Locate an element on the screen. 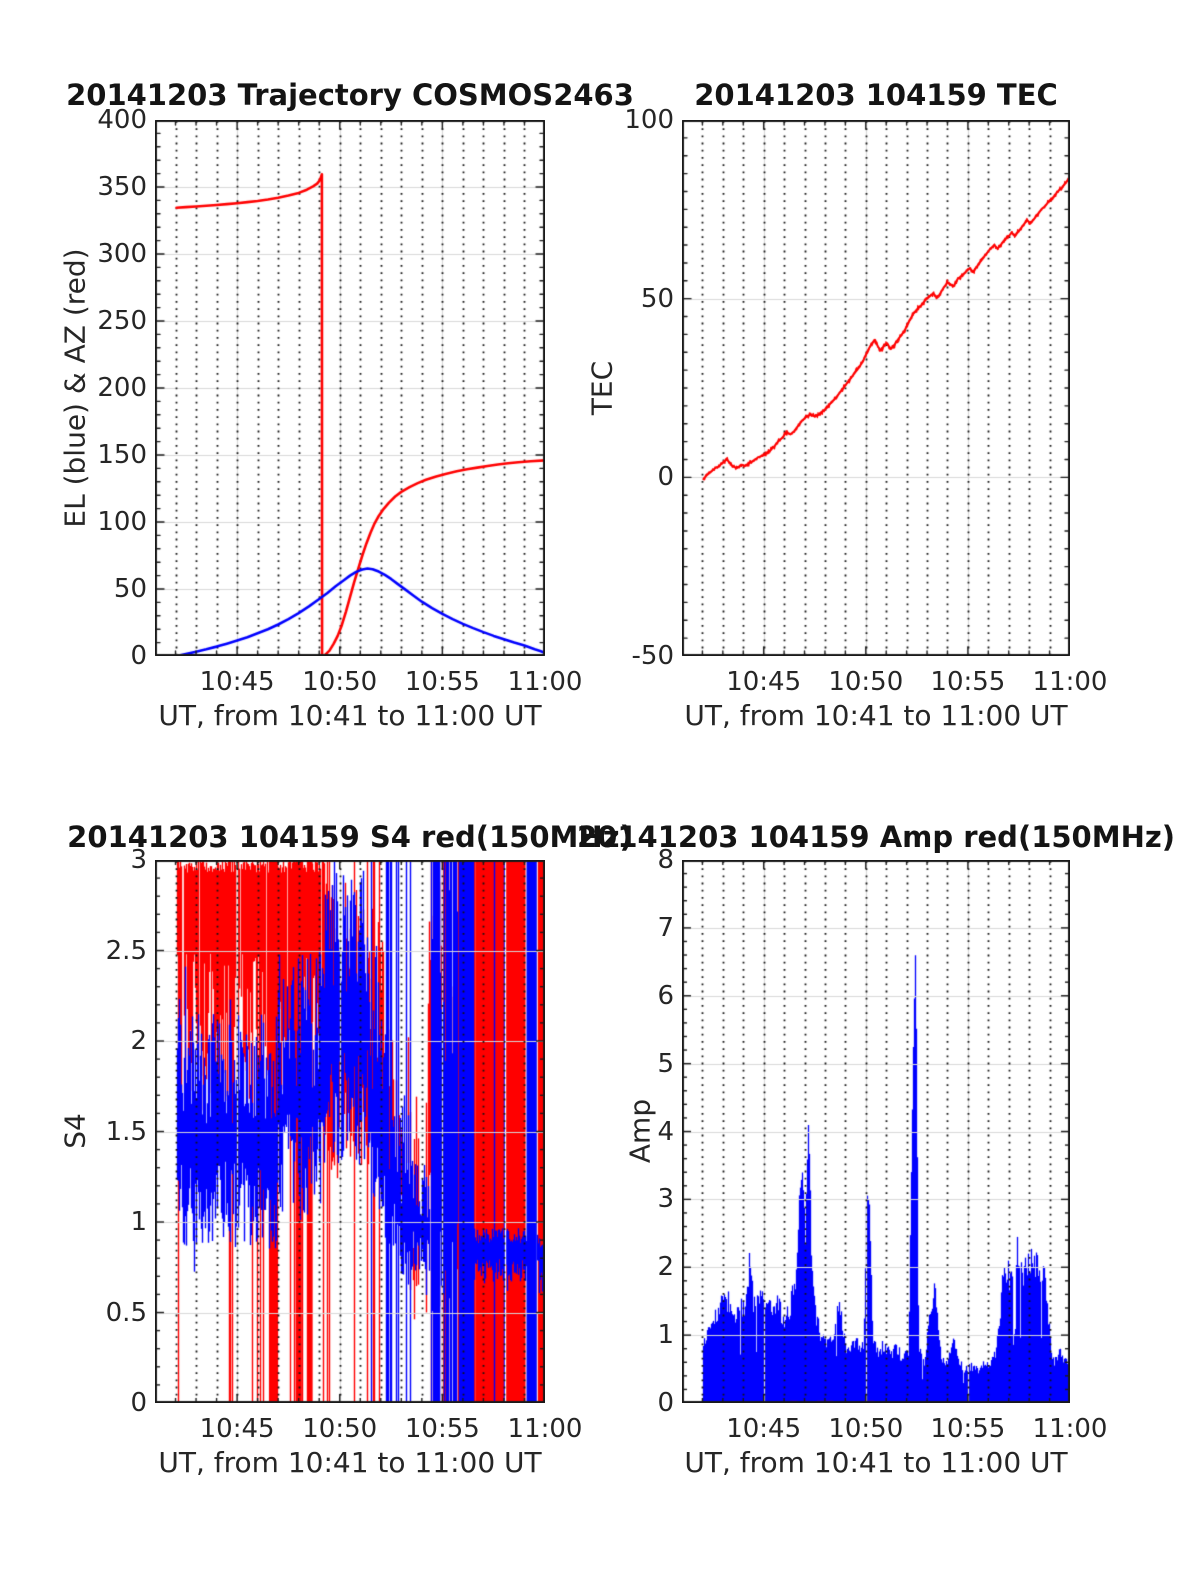 The height and width of the screenshot is (1575, 1200). y-tick-label-traj: 350 is located at coordinates (122, 187).